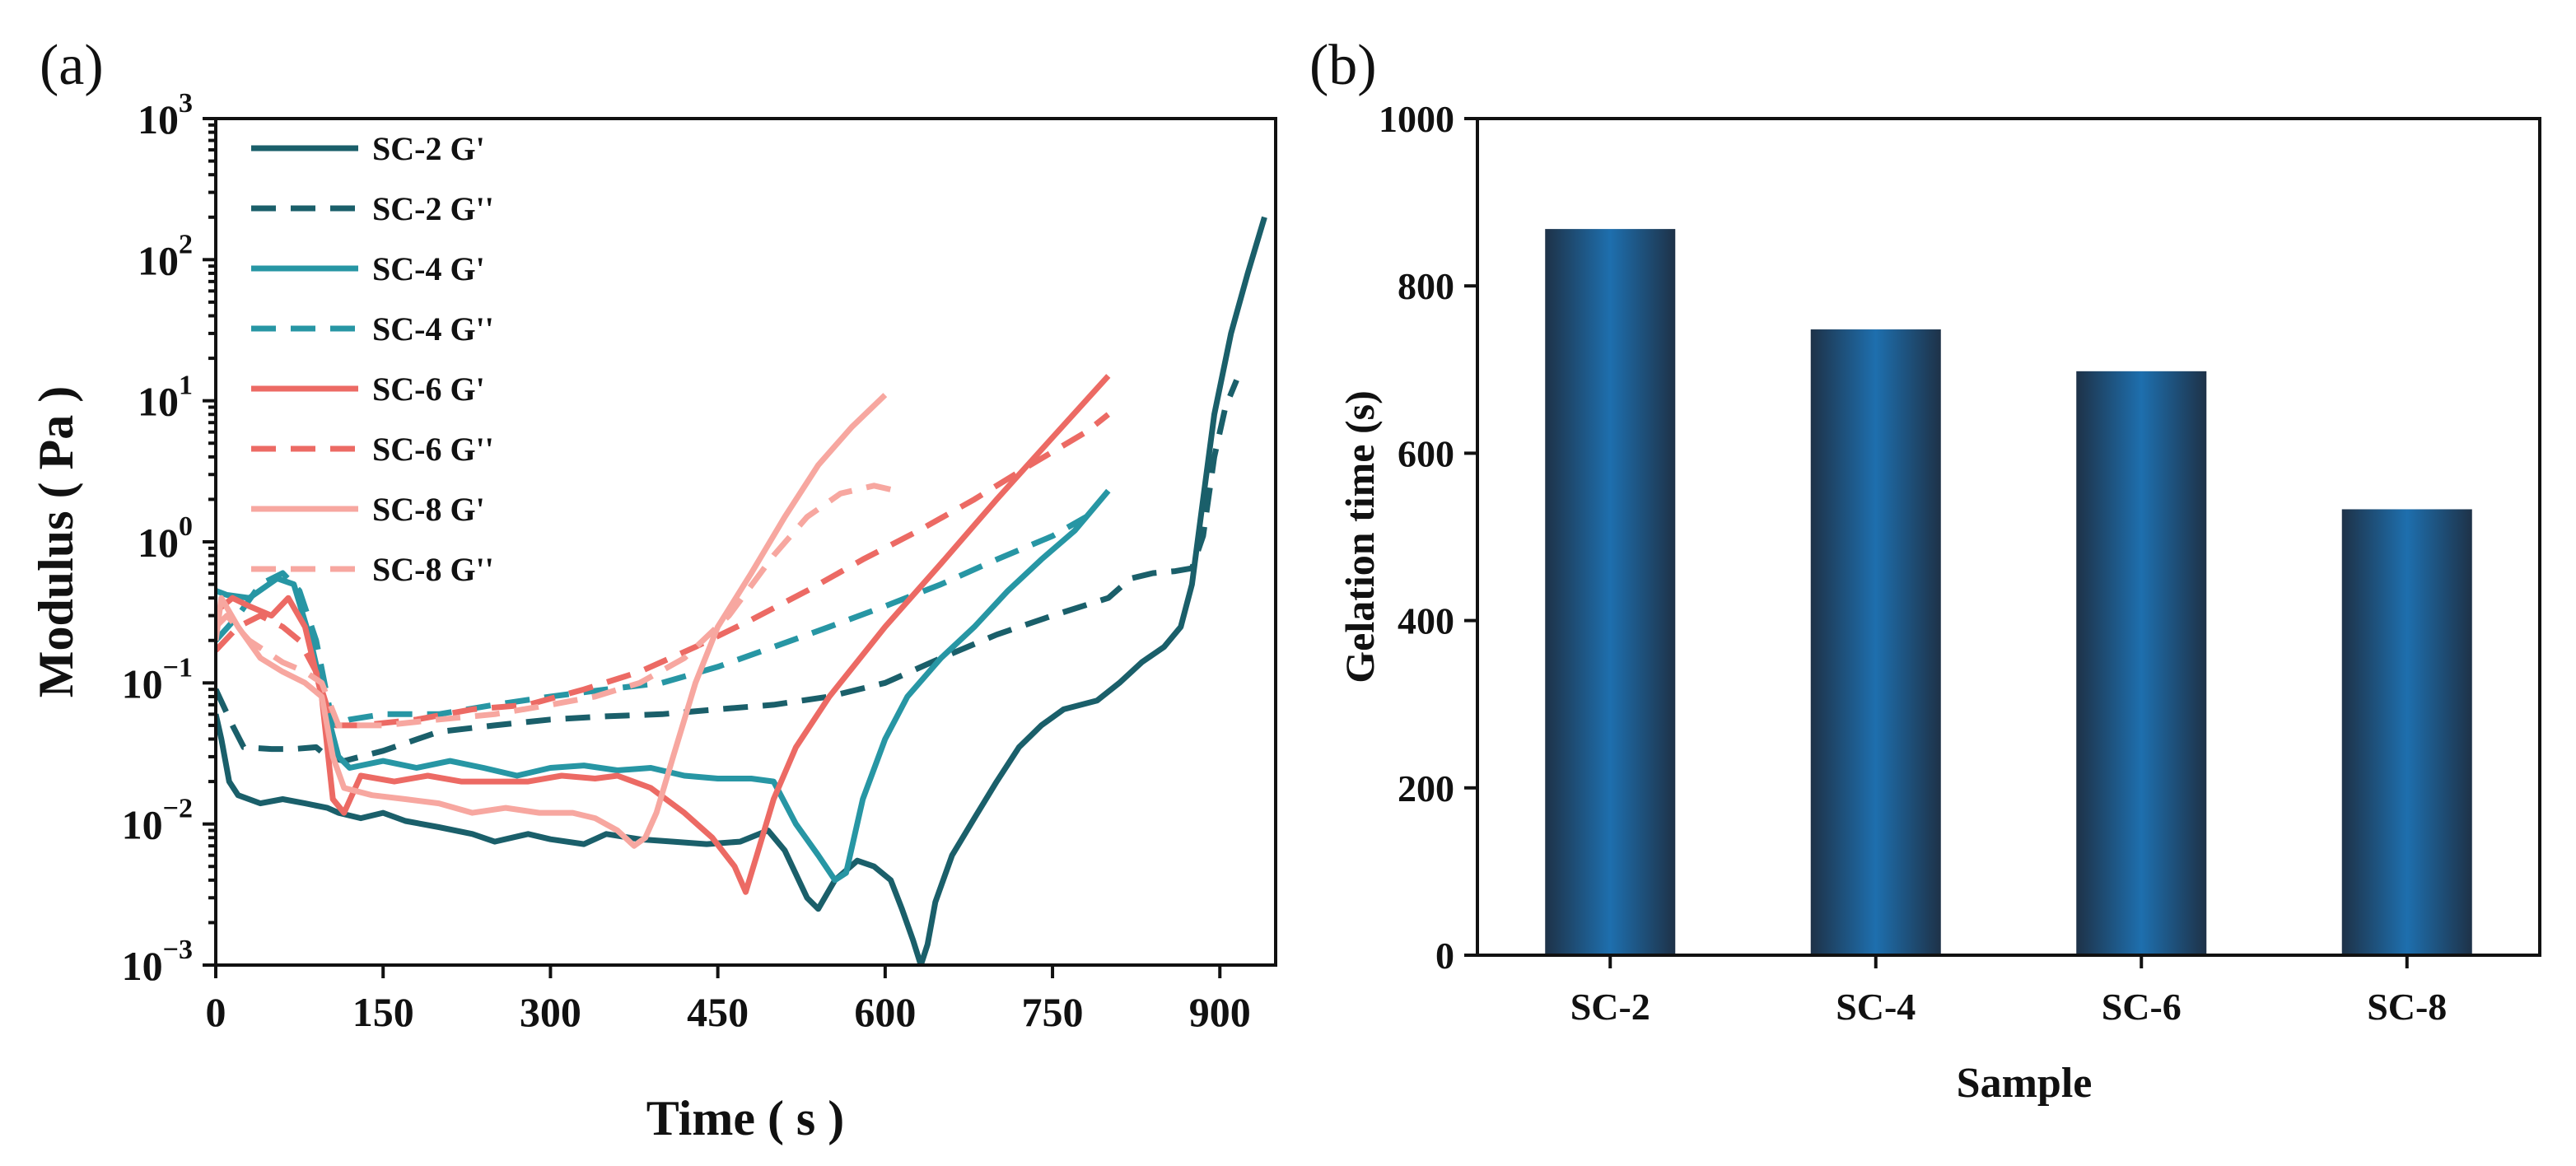 This screenshot has height=1166, width=2576. Describe the element at coordinates (2142, 1007) in the screenshot. I see `x-tick-label: SC-6` at that location.